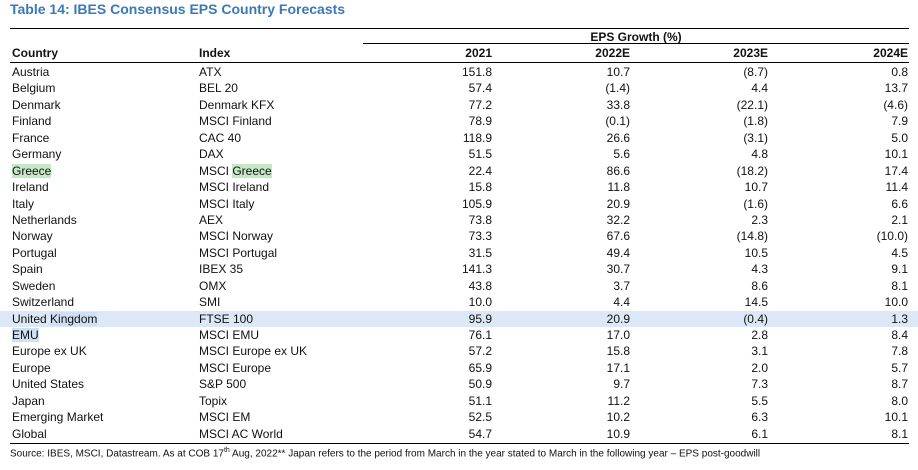 This screenshot has height=470, width=918. What do you see at coordinates (899, 121) in the screenshot?
I see `row-value-2024e: 7.9` at bounding box center [899, 121].